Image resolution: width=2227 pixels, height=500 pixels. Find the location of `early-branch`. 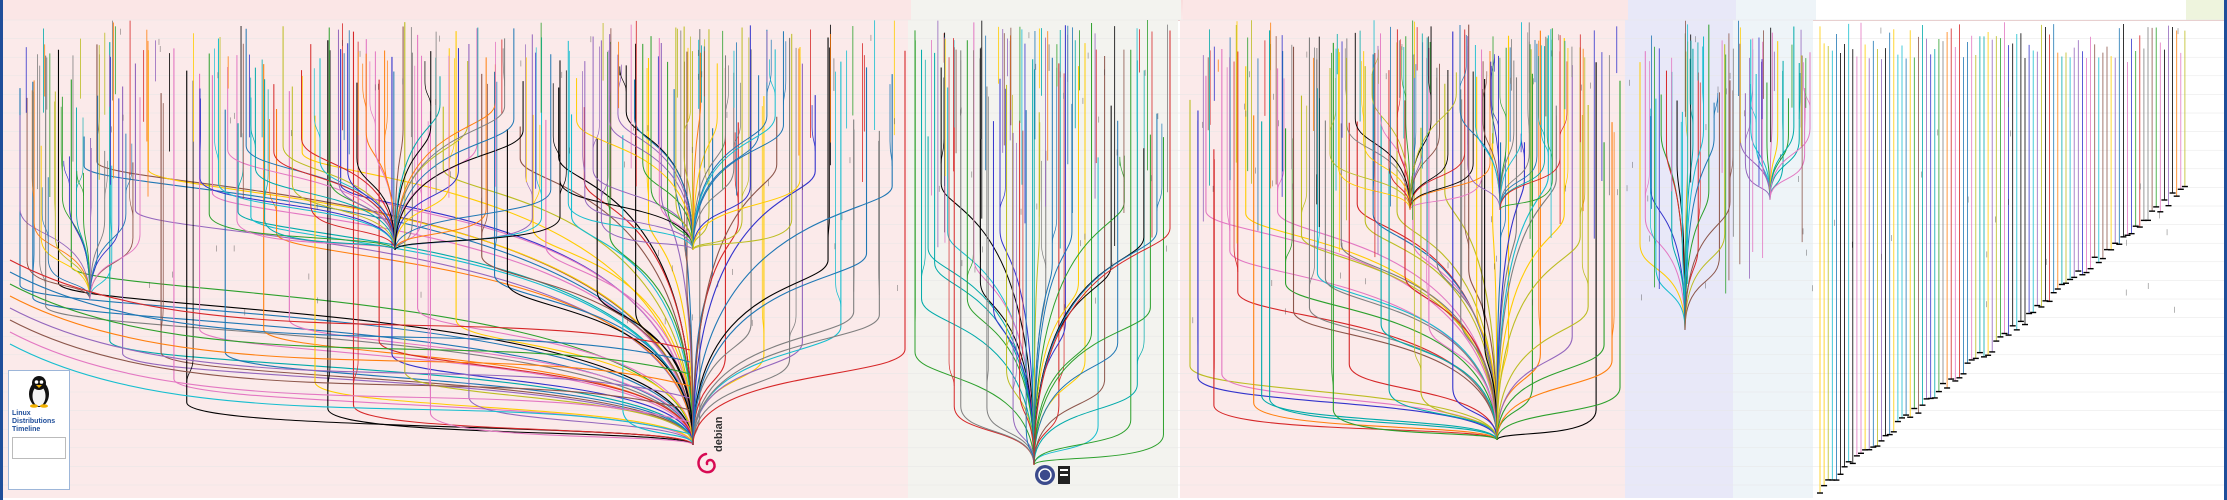

early-branch is located at coordinates (72, 196).